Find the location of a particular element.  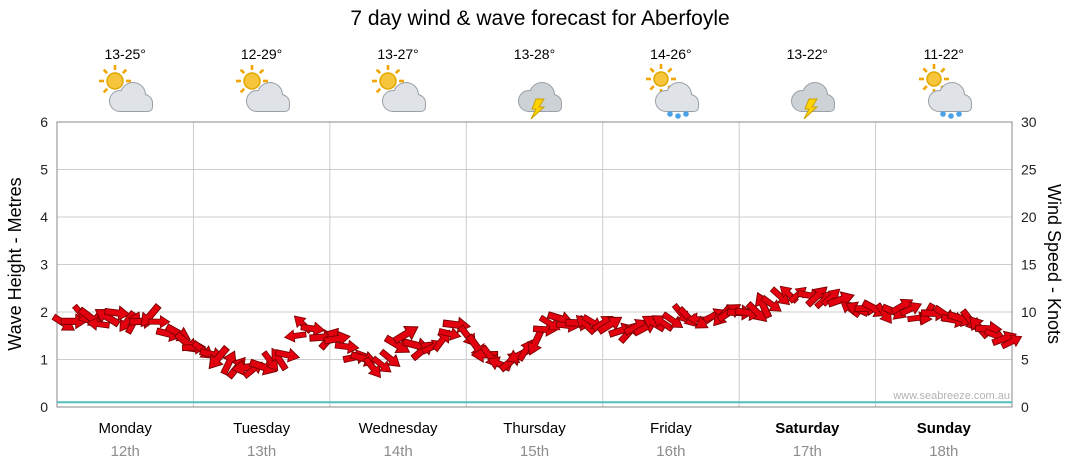

day-temp-range: 13-25° is located at coordinates (125, 54).